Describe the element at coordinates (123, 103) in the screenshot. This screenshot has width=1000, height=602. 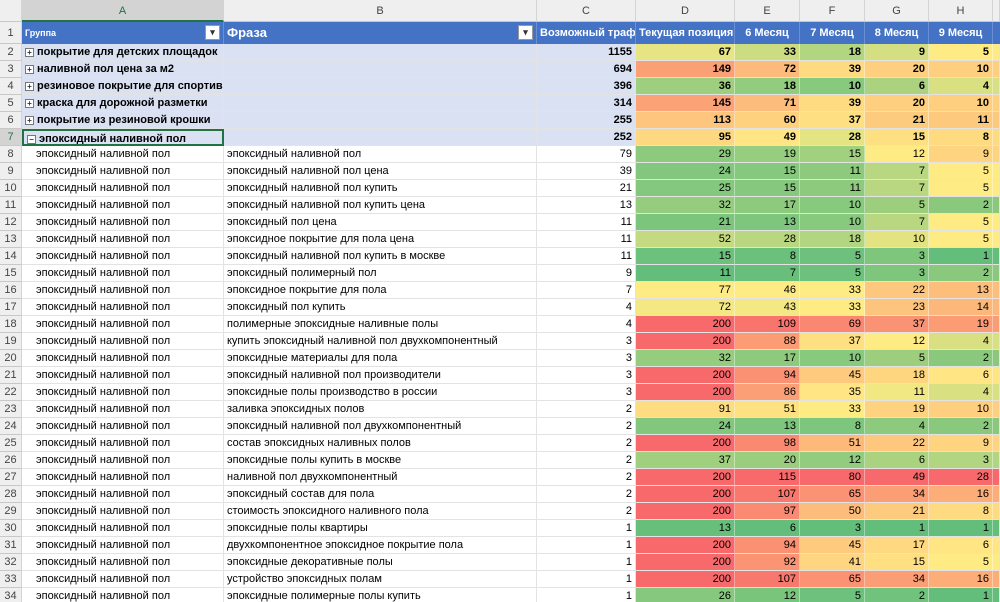
I see `group-cell: + краска для дорожной разметки` at that location.